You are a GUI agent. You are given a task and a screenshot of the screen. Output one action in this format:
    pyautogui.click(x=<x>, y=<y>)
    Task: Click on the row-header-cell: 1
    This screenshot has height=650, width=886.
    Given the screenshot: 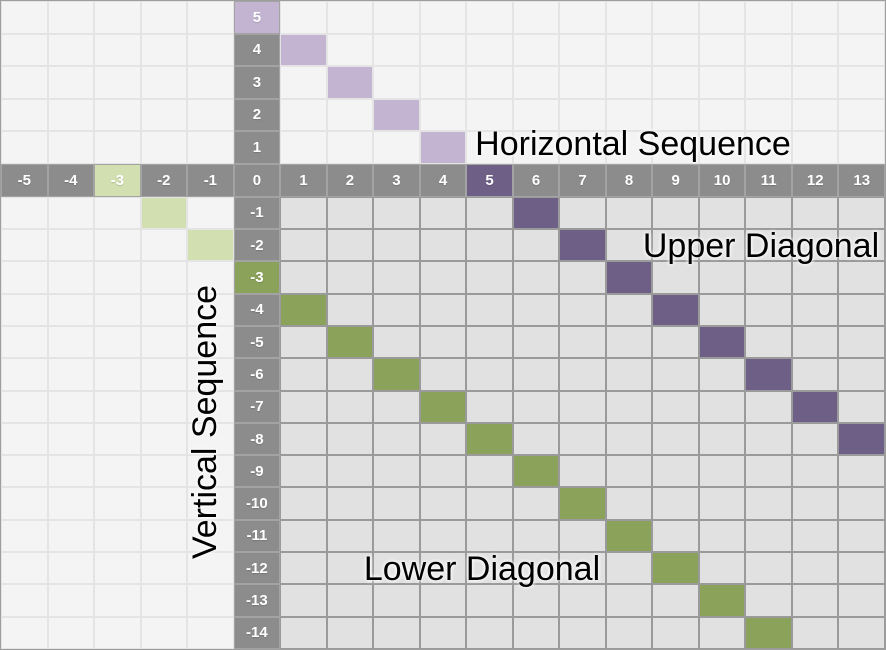 What is the action you would take?
    pyautogui.click(x=257, y=147)
    